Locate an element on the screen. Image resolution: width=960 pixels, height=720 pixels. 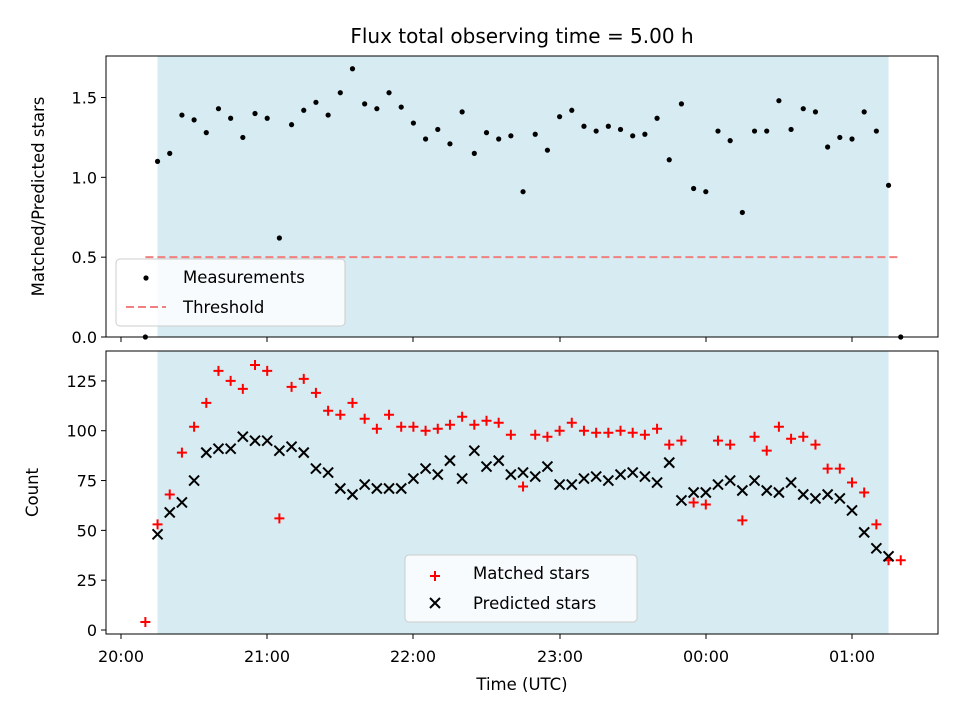
x-tick-label: 21:00 is located at coordinates (267, 656).